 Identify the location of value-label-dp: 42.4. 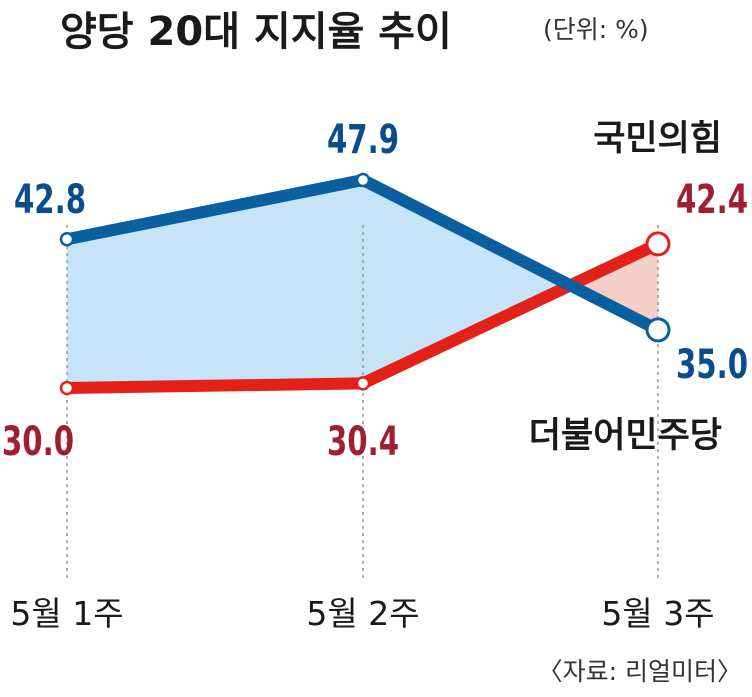
(712, 200).